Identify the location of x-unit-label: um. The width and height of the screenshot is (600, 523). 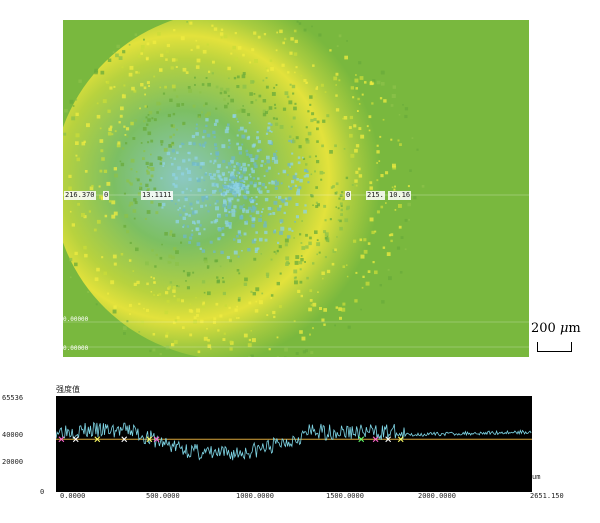
(536, 477).